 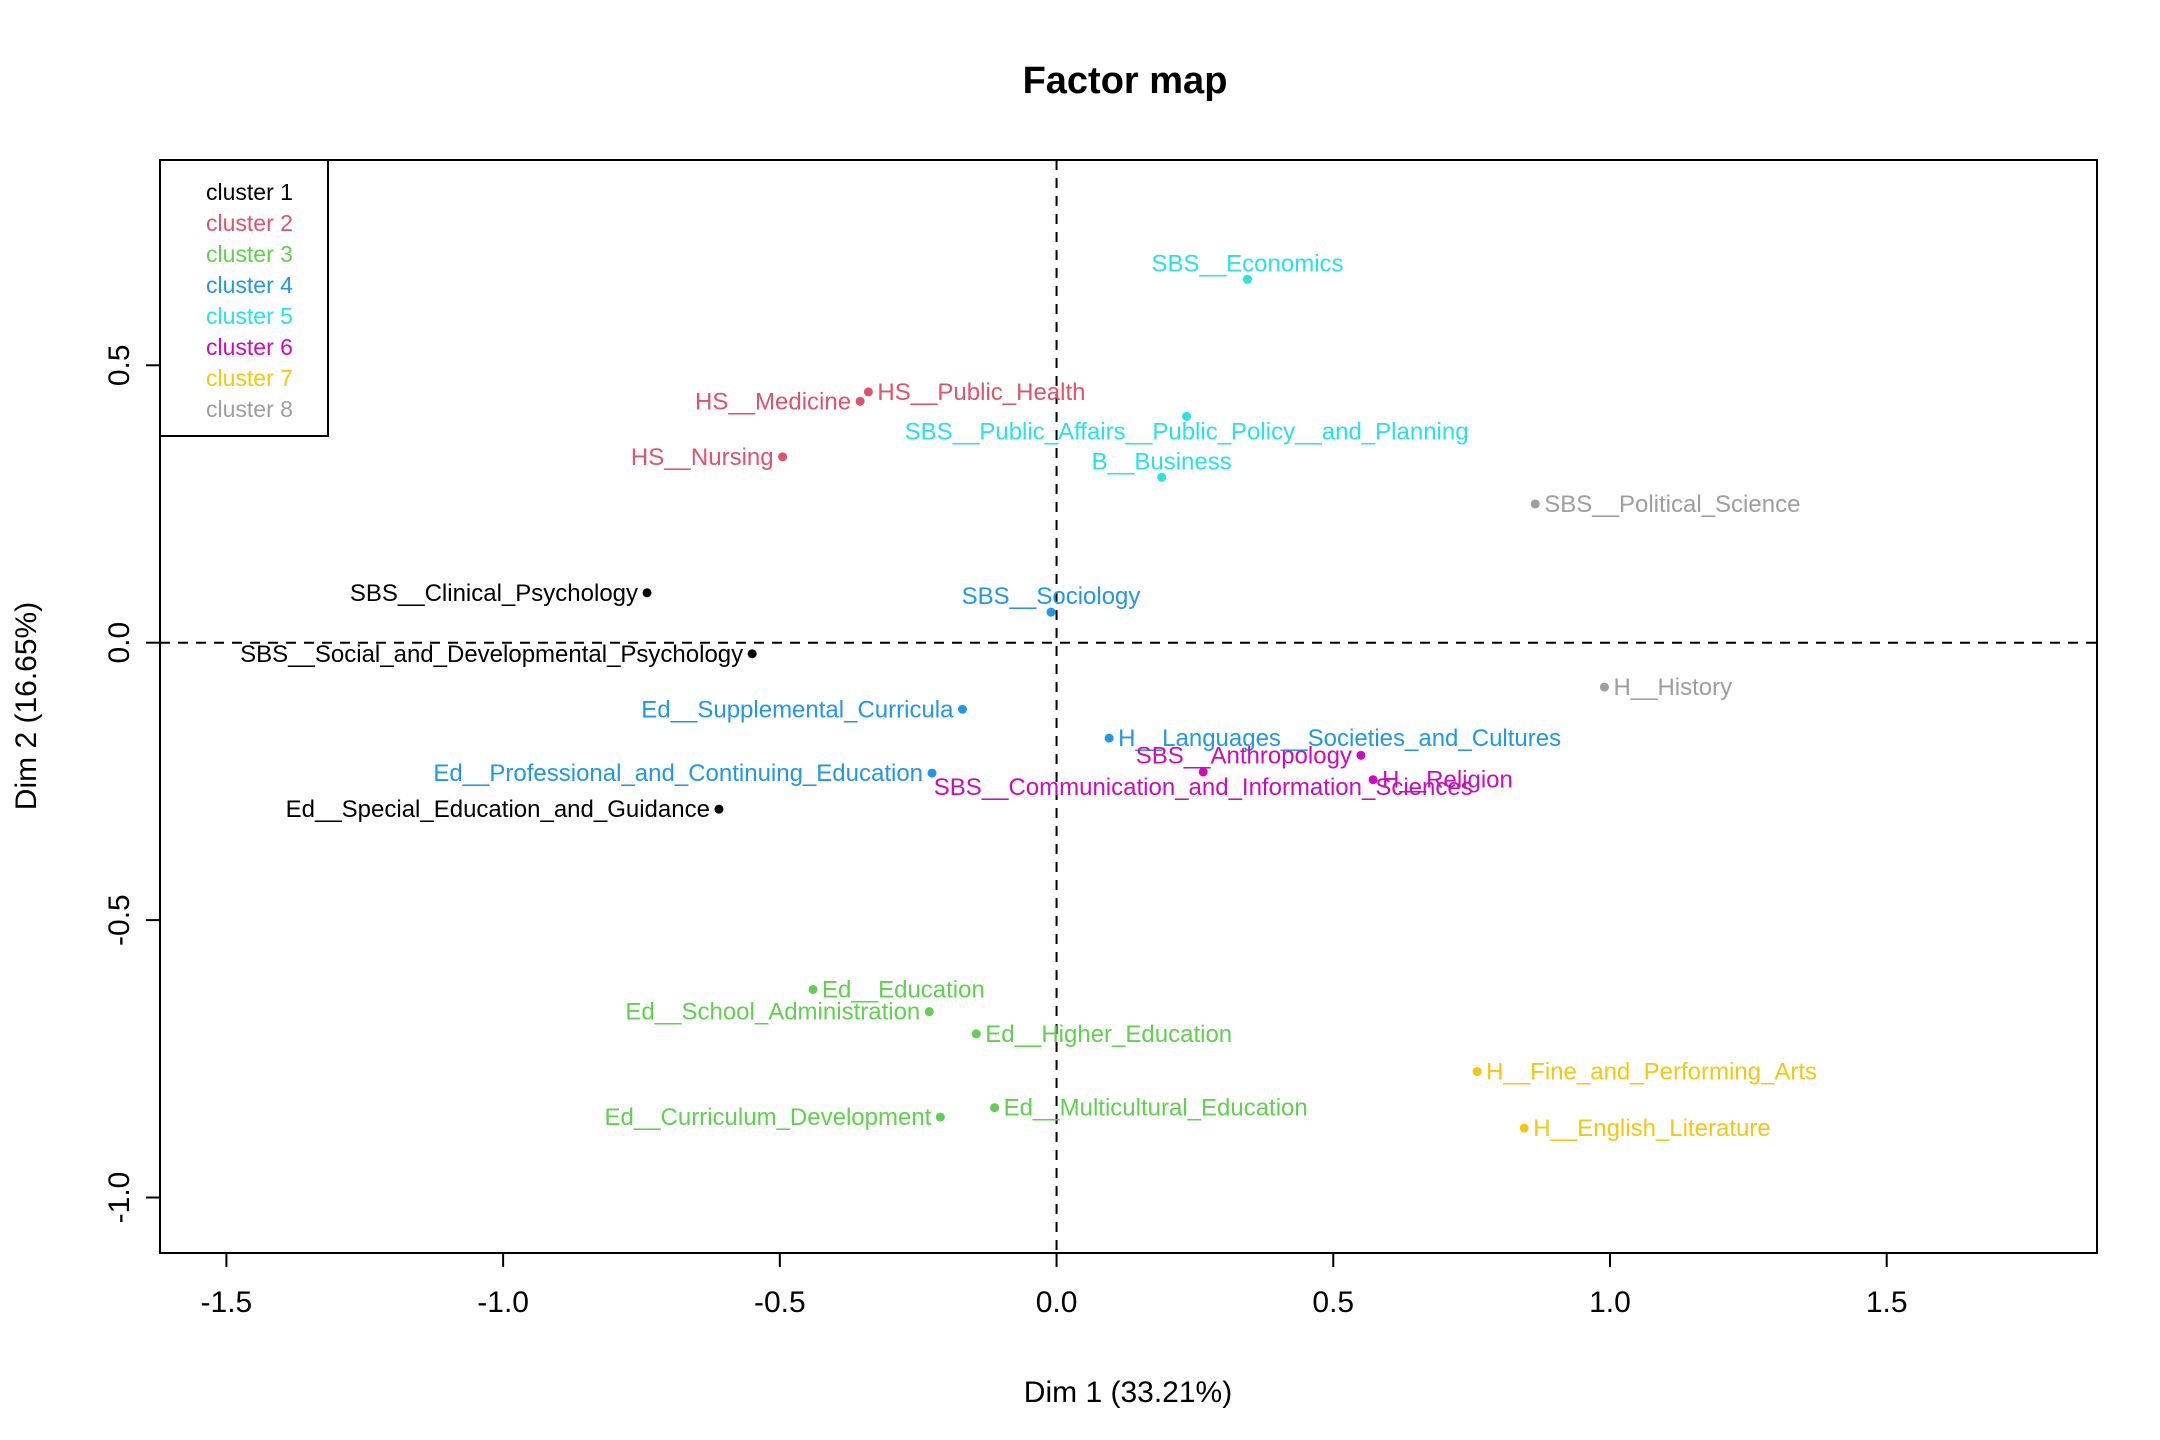 I want to click on point-label: Ed__Curriculum_Development, so click(x=768, y=1117).